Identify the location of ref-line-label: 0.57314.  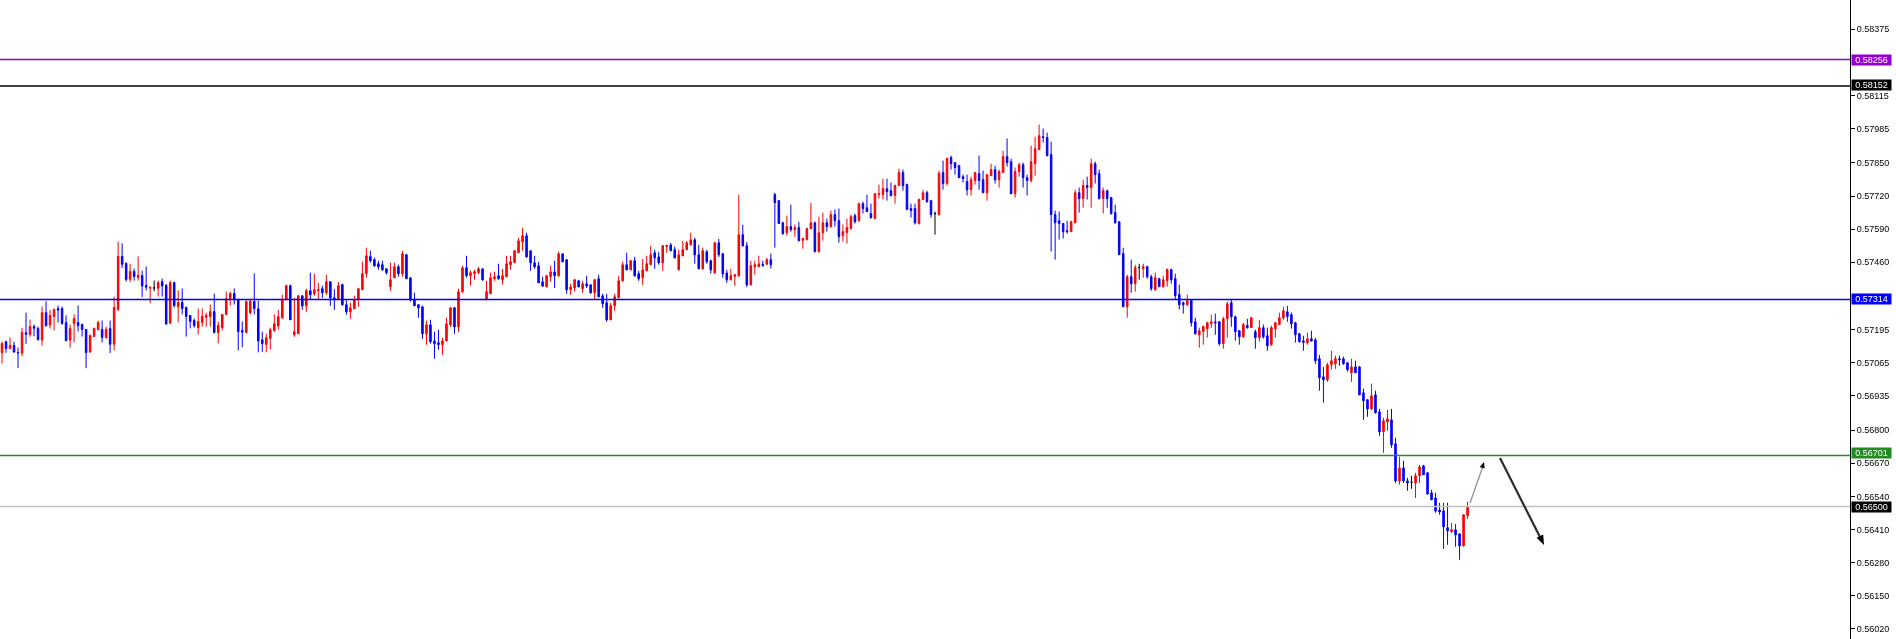
(1871, 299).